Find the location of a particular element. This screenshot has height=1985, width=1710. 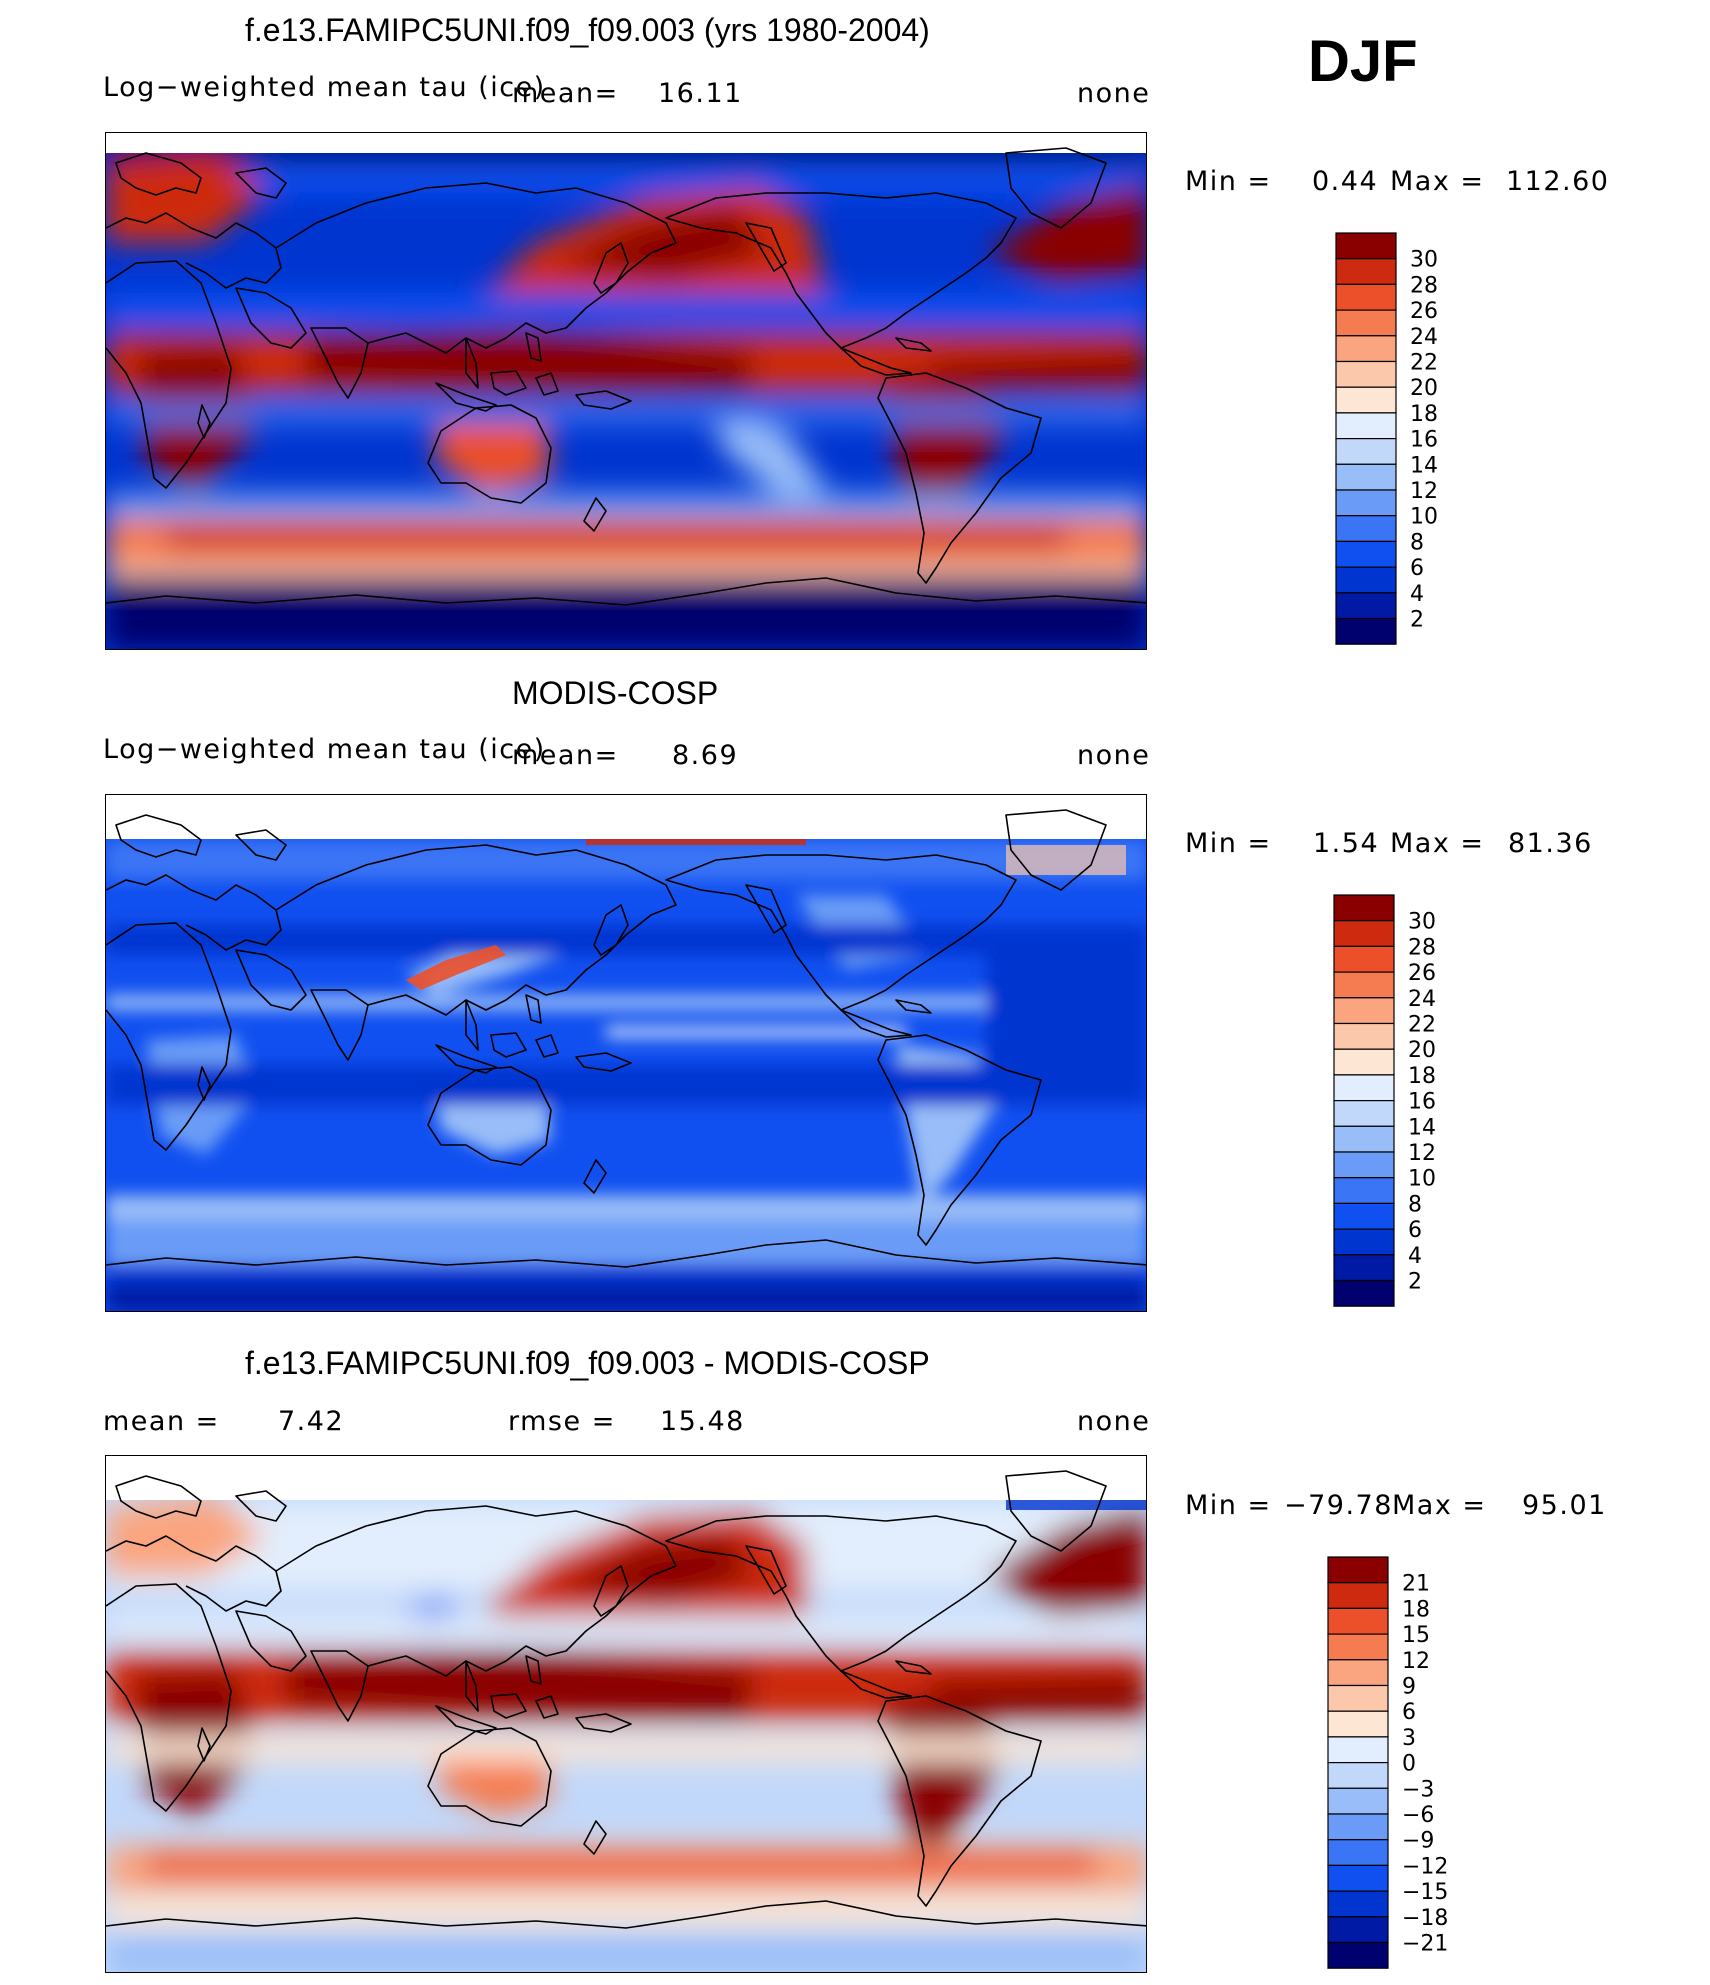

panel1-min-value: 0.44 is located at coordinates (1345, 181).